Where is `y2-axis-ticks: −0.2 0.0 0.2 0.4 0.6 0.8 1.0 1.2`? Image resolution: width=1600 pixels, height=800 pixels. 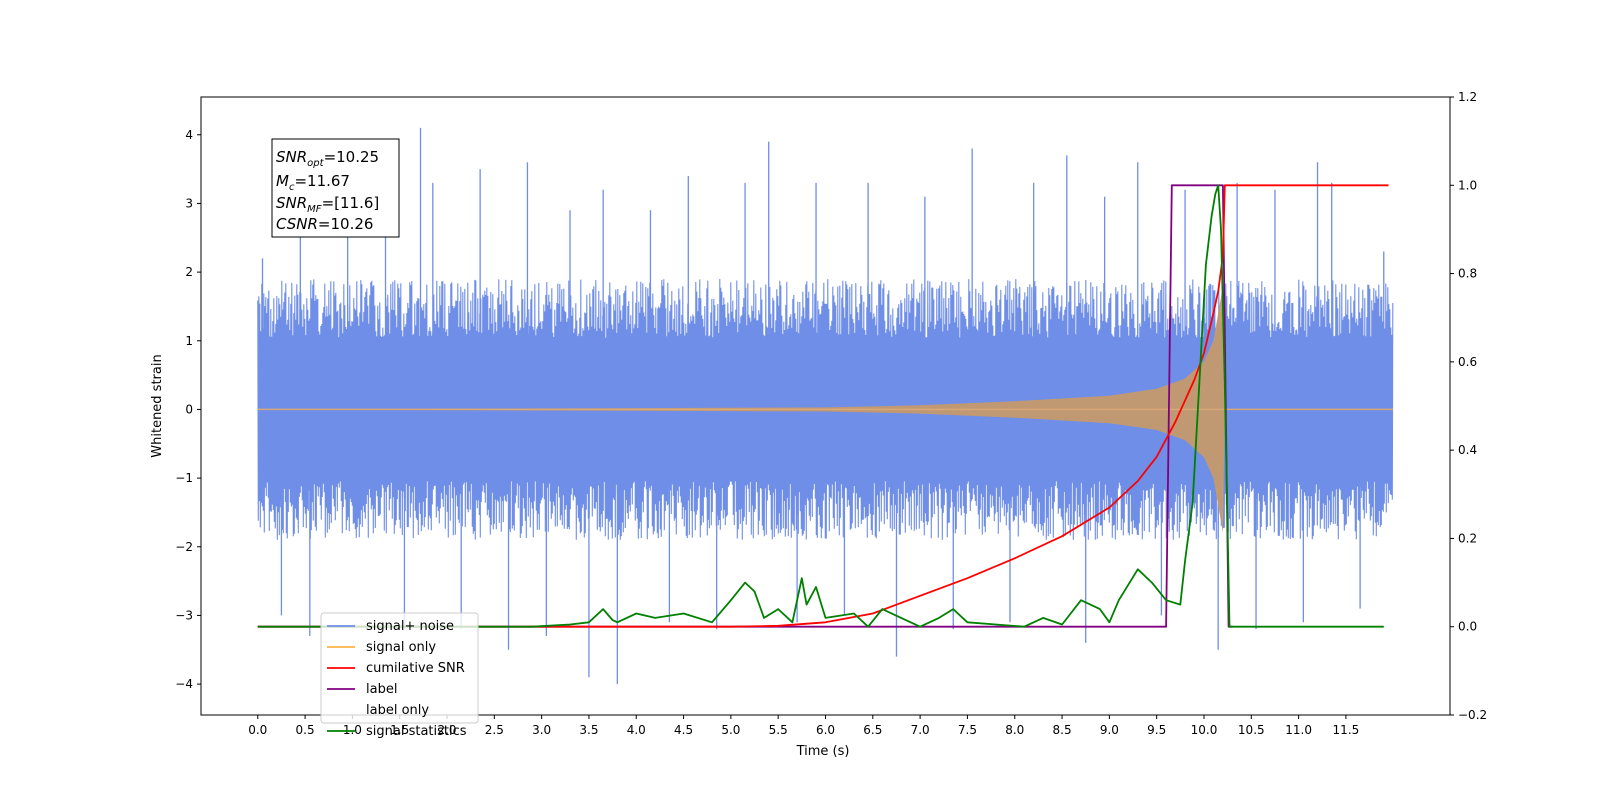 y2-axis-ticks: −0.2 0.0 0.2 0.4 0.6 0.8 1.0 1.2 is located at coordinates (1468, 406).